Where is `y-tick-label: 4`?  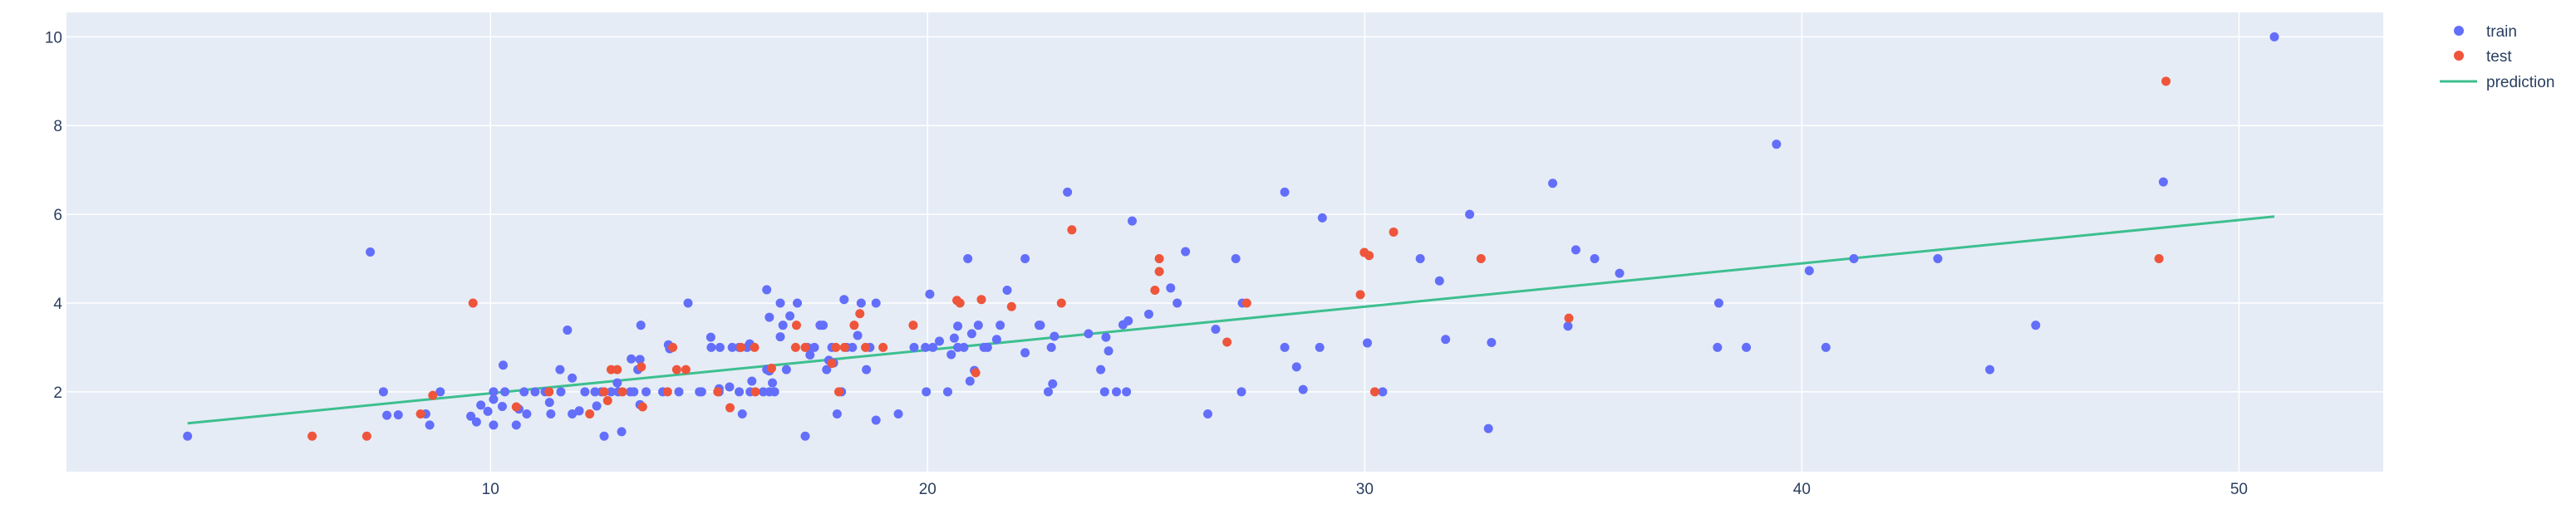
y-tick-label: 4 is located at coordinates (57, 304).